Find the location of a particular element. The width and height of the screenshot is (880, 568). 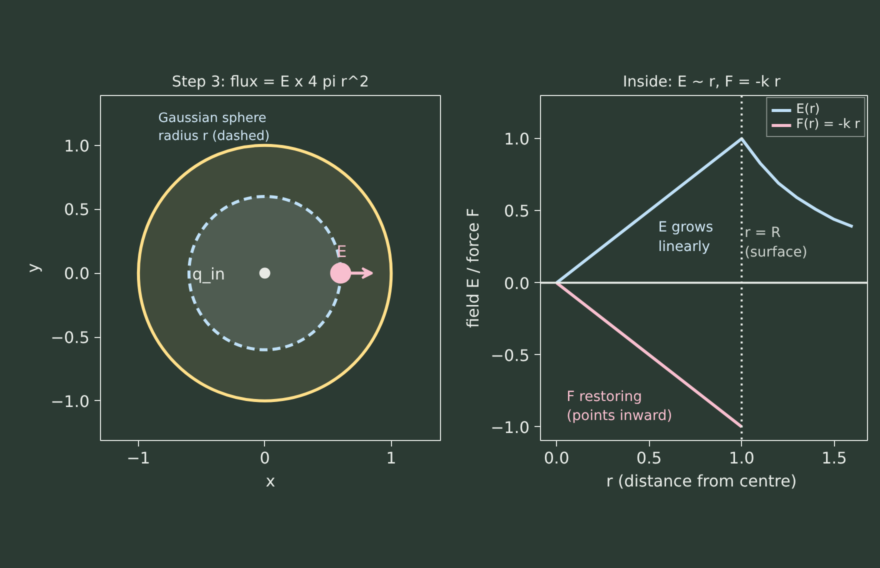

y-axis-title: field E / force F is located at coordinates (473, 268).